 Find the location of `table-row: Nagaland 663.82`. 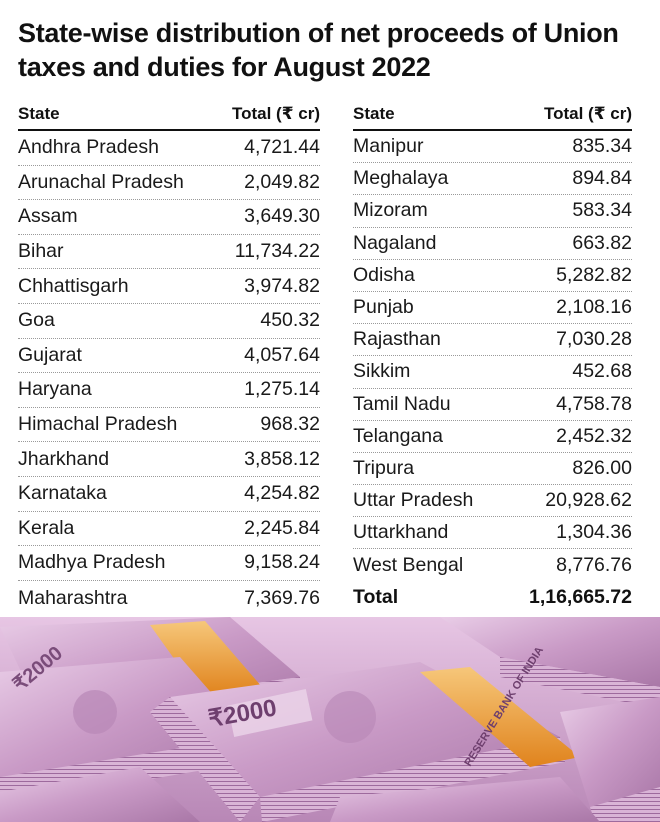

table-row: Nagaland 663.82 is located at coordinates (492, 244).